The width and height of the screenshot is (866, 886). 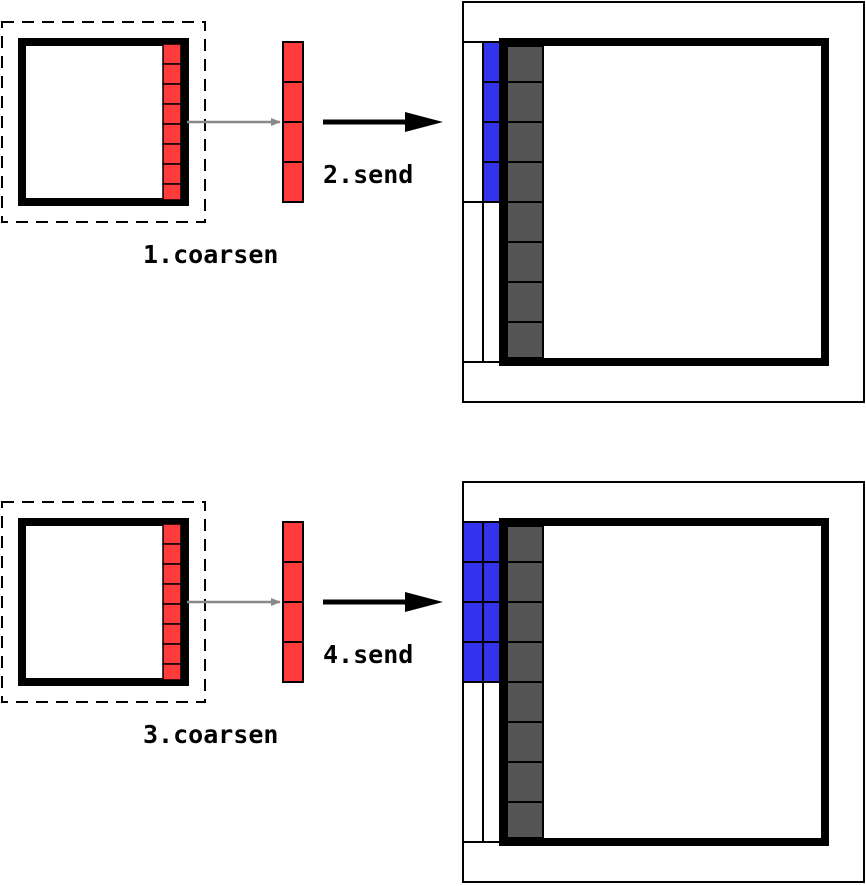 I want to click on step-send-label: 4.send, so click(x=368, y=654).